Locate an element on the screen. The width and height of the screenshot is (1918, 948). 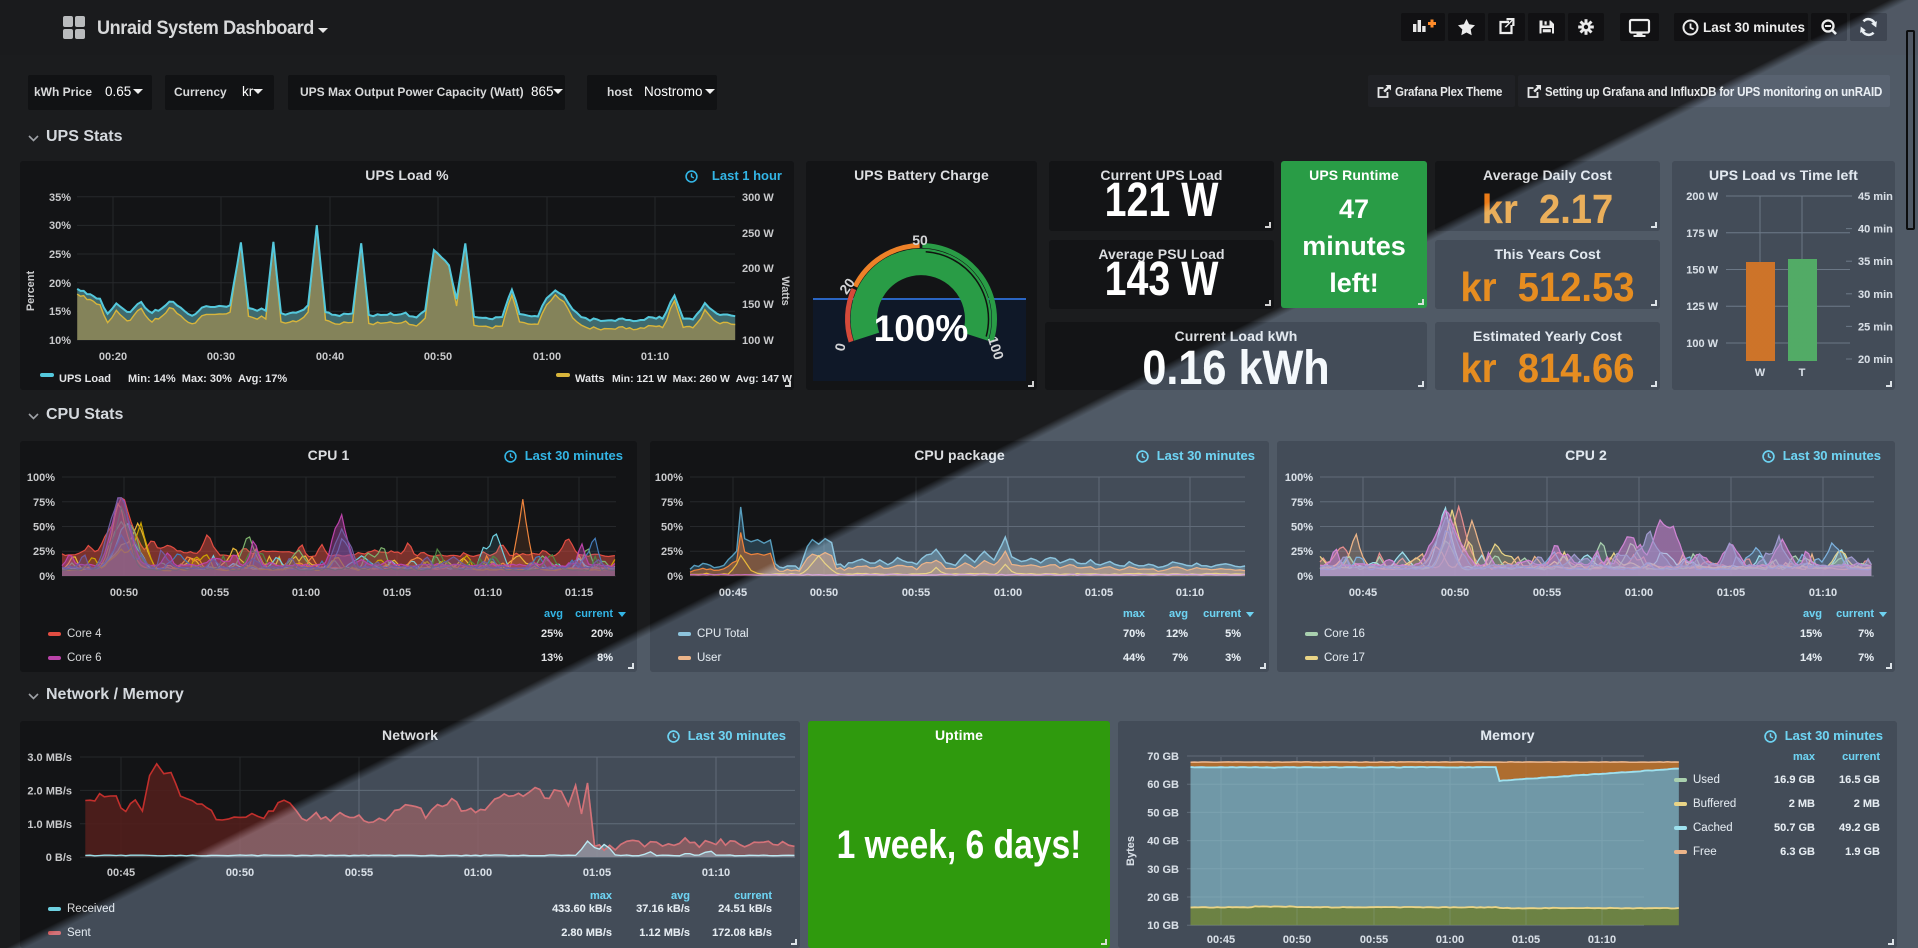
svg-text: 24.51 kB/s is located at coordinates (745, 909).